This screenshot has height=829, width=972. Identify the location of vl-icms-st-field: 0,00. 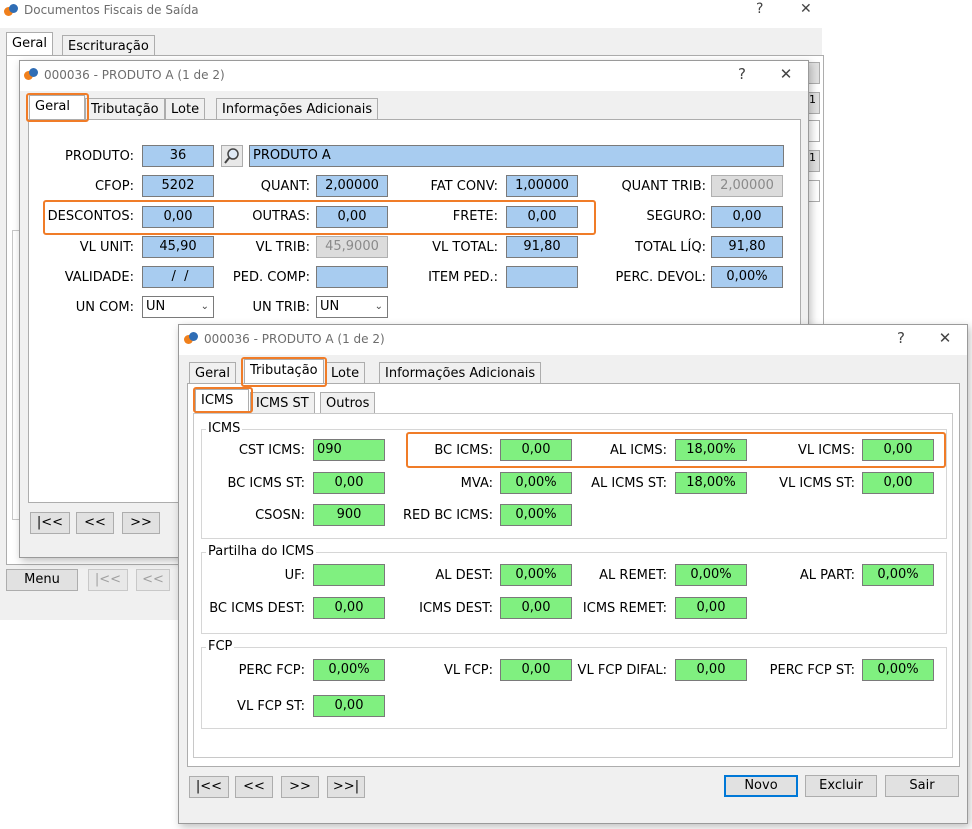
(898, 483).